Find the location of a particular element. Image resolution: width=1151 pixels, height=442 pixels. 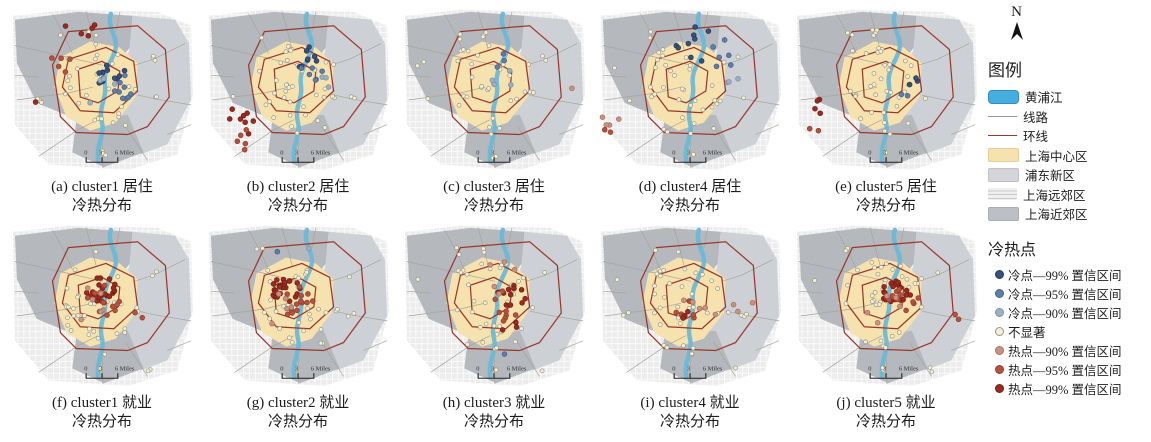

legend-area-list: 黄浦江 线路 环线 上海中心区 浦东新区 上海远郊区 上海近郊区 is located at coordinates (1068, 155).